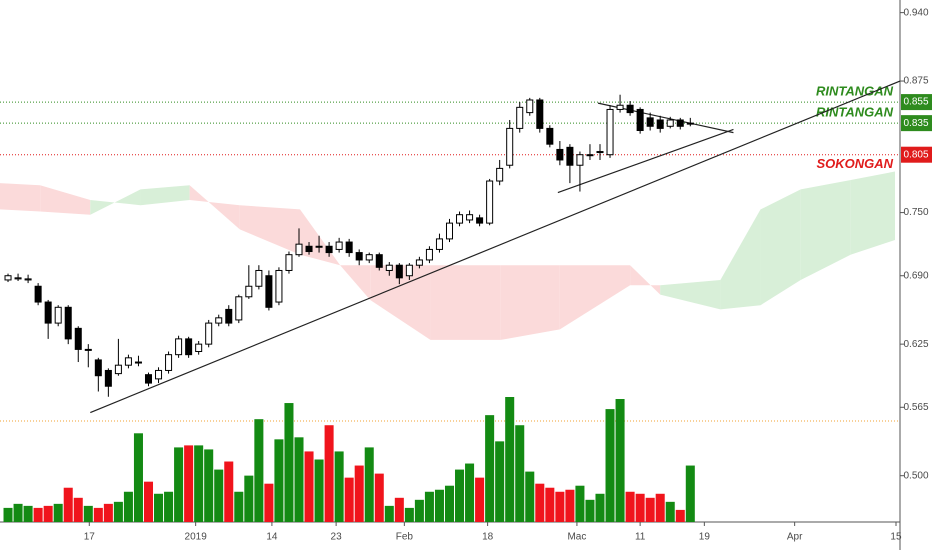 Image resolution: width=932 pixels, height=550 pixels. Describe the element at coordinates (915, 123) in the screenshot. I see `price-badge-label: 0.835` at that location.